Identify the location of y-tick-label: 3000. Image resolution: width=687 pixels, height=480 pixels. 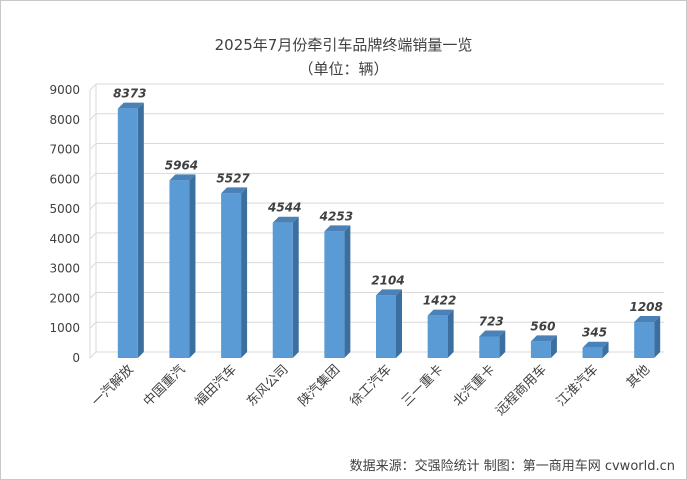
(64, 269).